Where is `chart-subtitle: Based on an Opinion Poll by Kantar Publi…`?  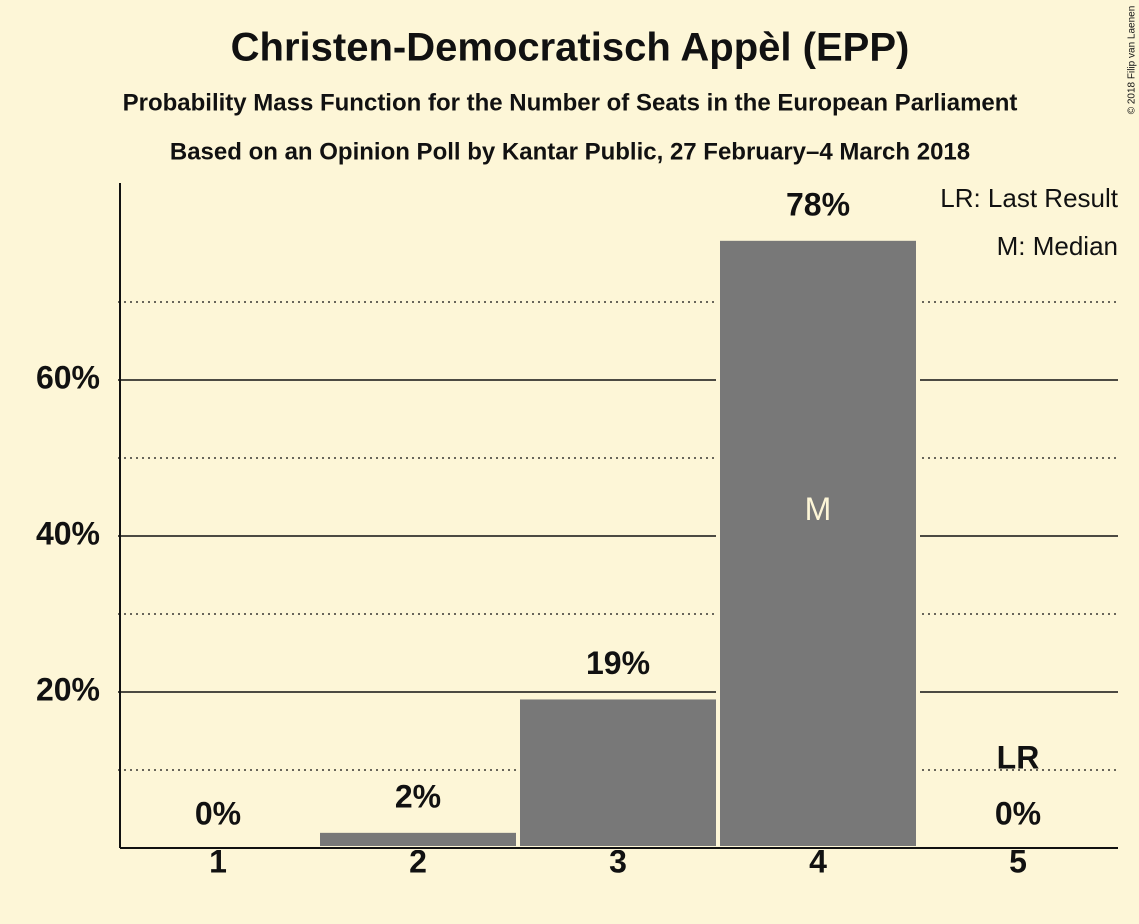 chart-subtitle: Based on an Opinion Poll by Kantar Publi… is located at coordinates (570, 151).